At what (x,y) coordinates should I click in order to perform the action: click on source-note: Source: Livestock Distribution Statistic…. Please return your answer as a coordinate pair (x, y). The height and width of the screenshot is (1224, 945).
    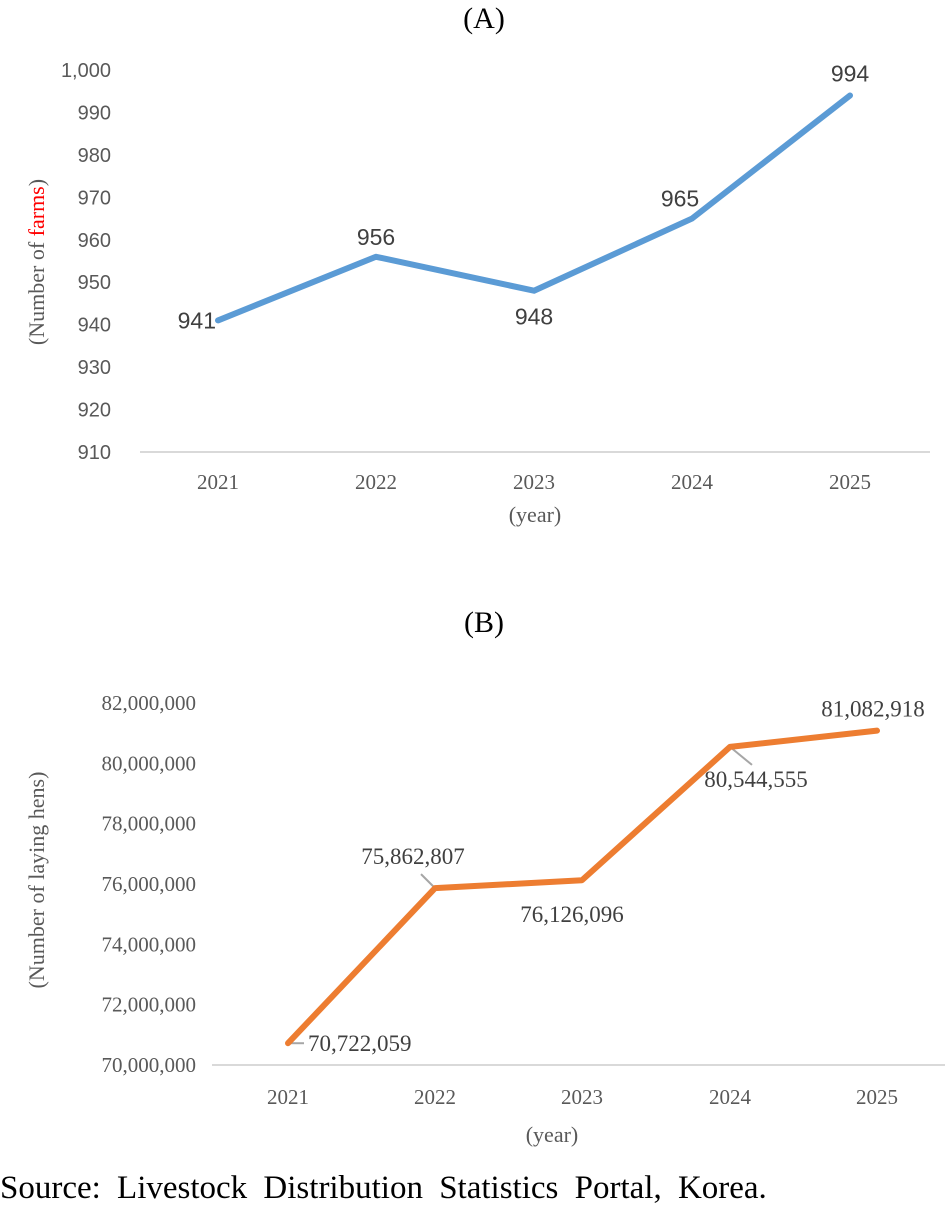
    Looking at the image, I should click on (383, 1188).